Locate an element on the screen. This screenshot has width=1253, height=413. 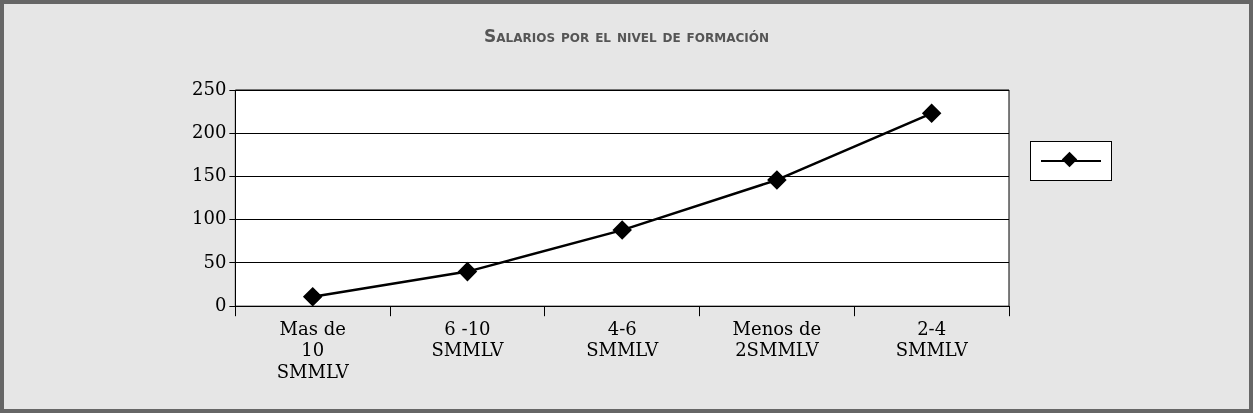
x-tick-label: Menos de 2SMMLV is located at coordinates (777, 339).